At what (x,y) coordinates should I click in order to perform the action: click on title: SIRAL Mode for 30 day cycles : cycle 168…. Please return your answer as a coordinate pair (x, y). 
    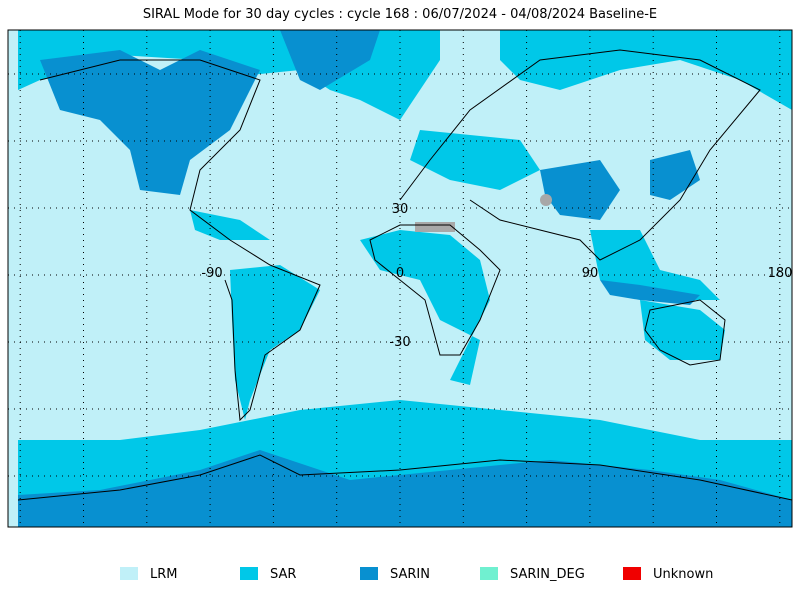
    Looking at the image, I should click on (400, 14).